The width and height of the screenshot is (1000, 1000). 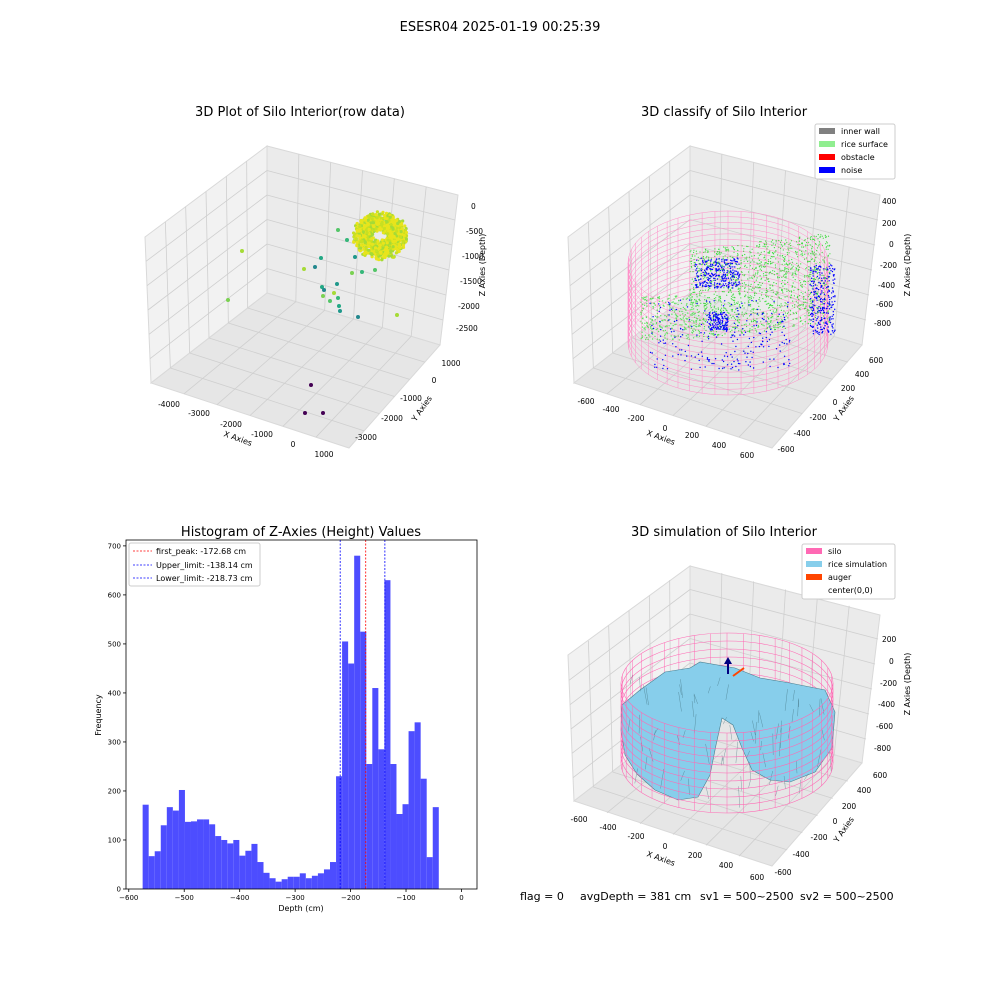 What do you see at coordinates (840, 577) in the screenshot?
I see `legend-label-auger: auger` at bounding box center [840, 577].